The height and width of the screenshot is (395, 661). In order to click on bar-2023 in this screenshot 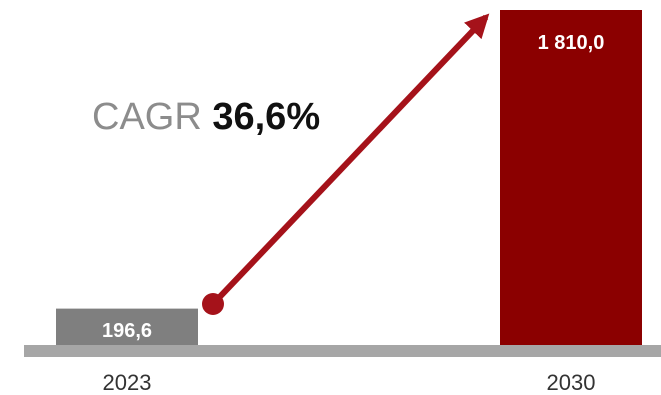, I will do `click(127, 326)`.